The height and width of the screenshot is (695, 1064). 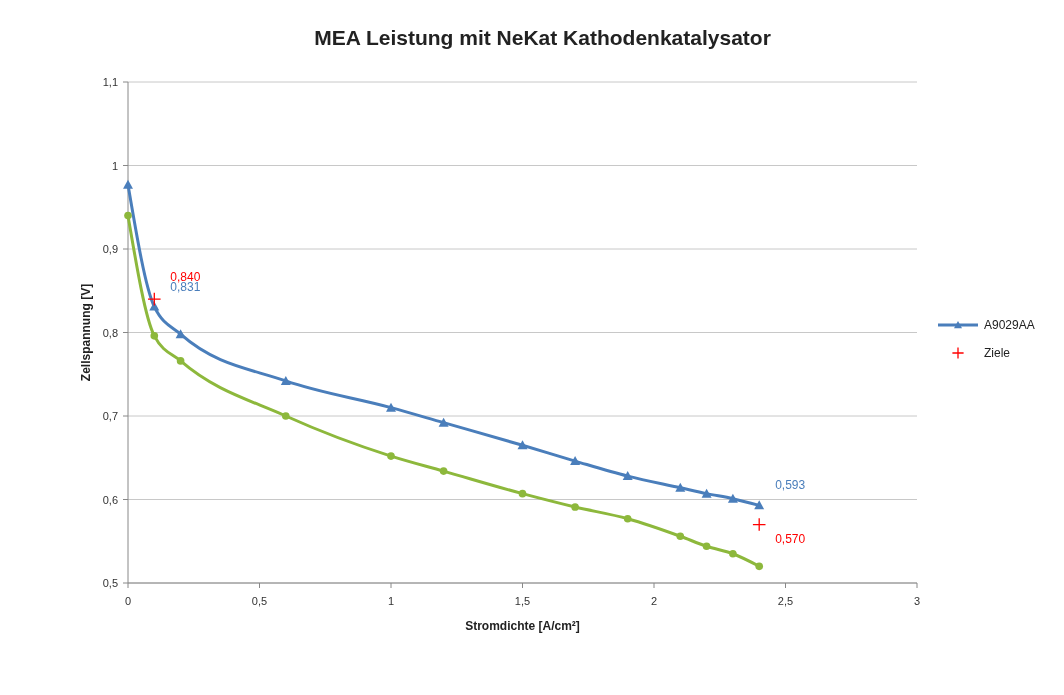 I want to click on legend-label: Ziele, so click(x=997, y=353).